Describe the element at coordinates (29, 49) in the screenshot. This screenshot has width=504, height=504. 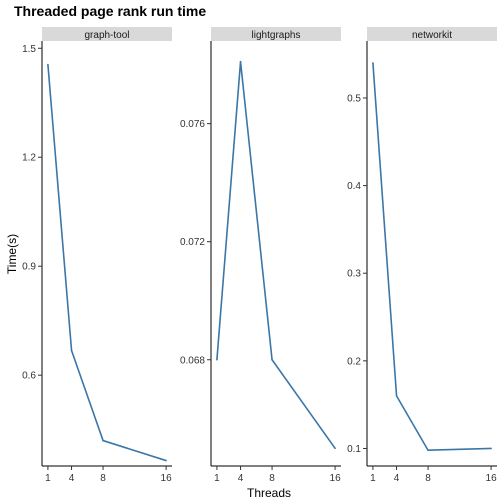
I see `y-tick-label: 1.5` at that location.